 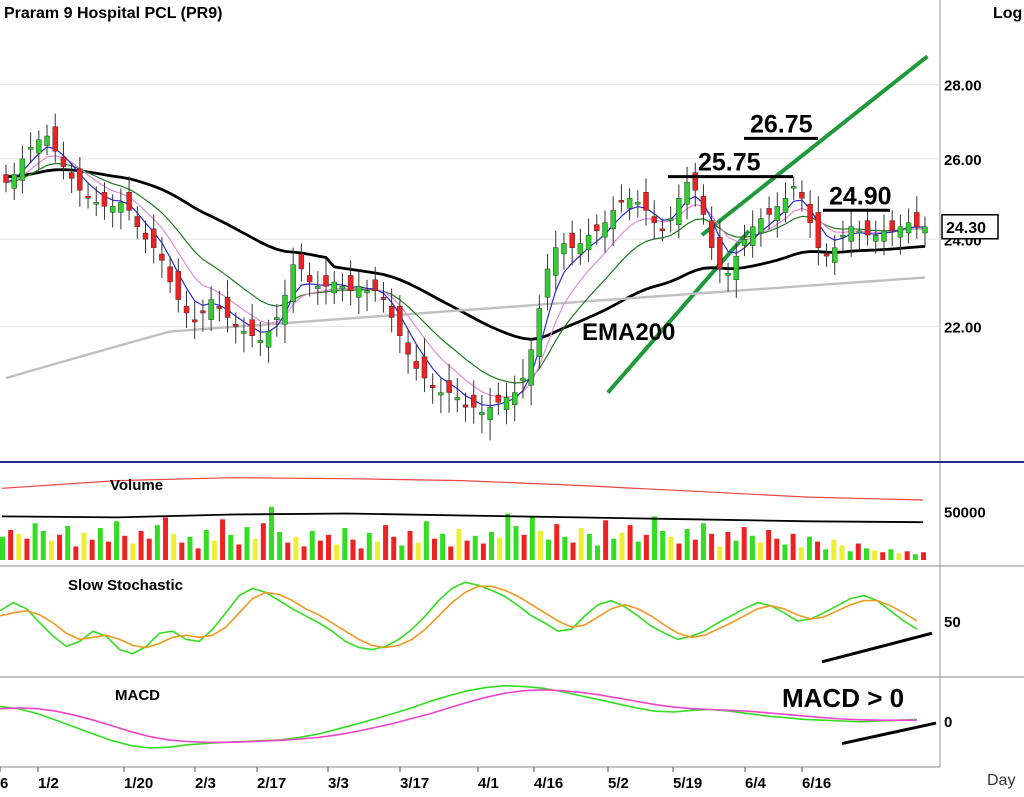 I want to click on date-tick-label: 2/3, so click(x=205, y=783).